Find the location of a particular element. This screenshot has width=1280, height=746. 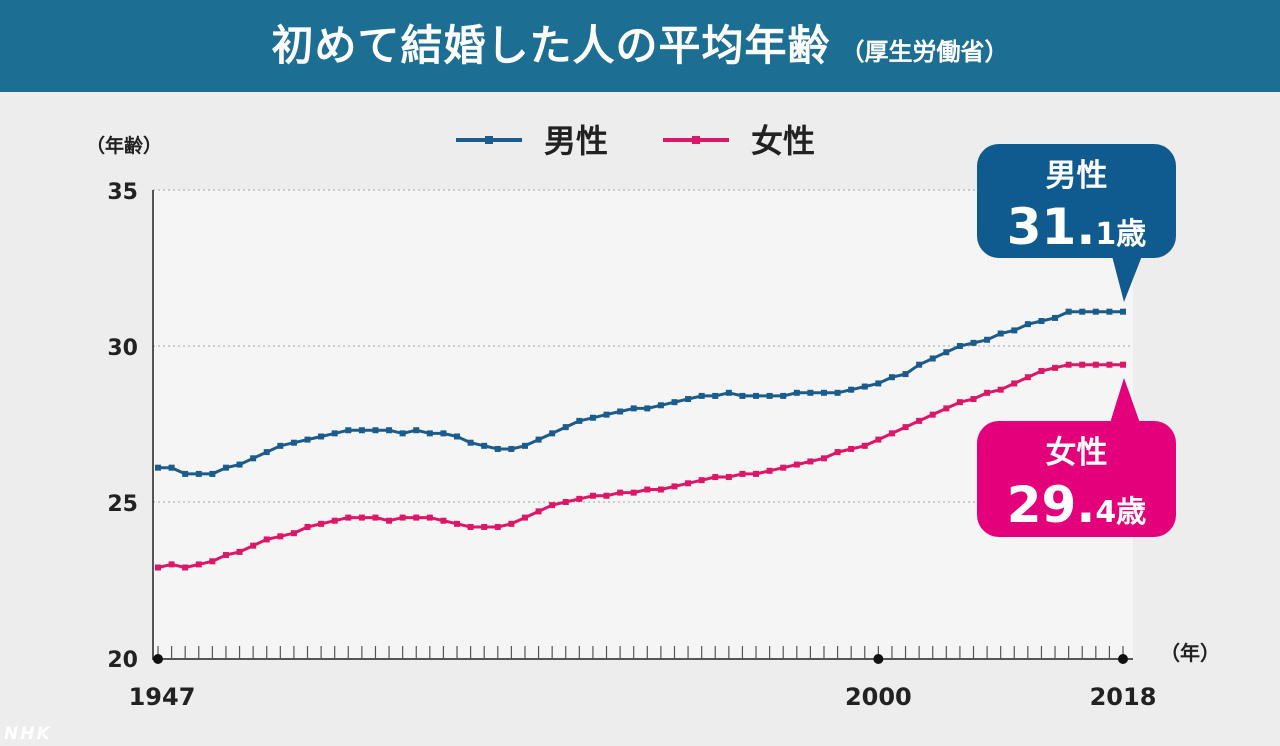

y-tick-label-25: 25 is located at coordinates (122, 504).